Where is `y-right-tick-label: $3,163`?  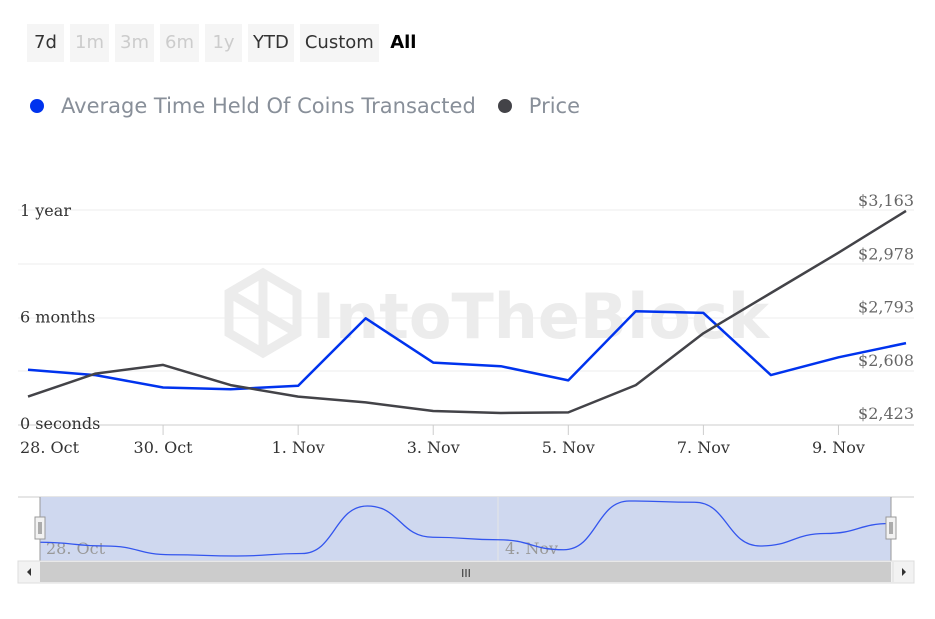 y-right-tick-label: $3,163 is located at coordinates (886, 200).